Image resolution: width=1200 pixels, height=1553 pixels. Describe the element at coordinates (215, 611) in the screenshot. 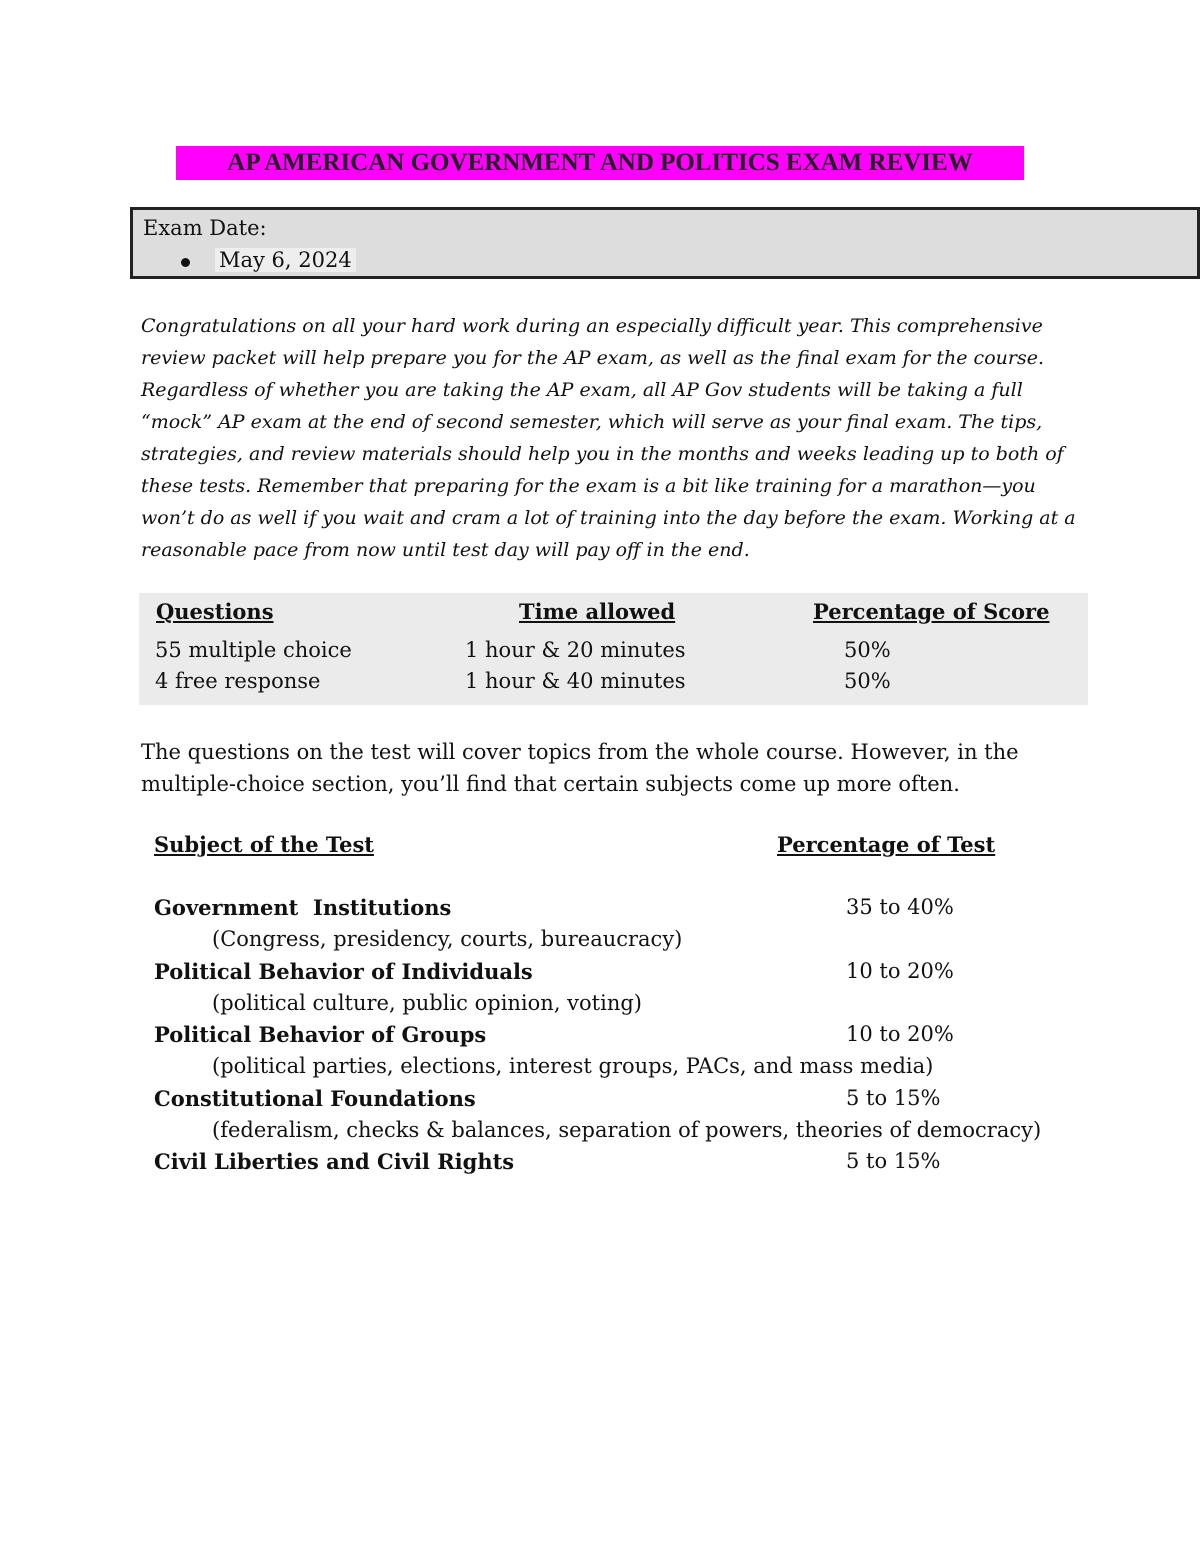

I see `th: Questions` at that location.